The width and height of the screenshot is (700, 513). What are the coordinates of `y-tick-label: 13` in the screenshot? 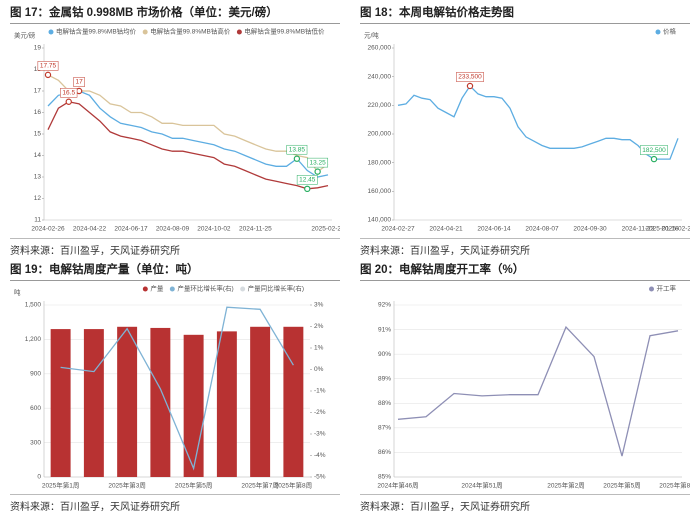 It's located at (38, 177).